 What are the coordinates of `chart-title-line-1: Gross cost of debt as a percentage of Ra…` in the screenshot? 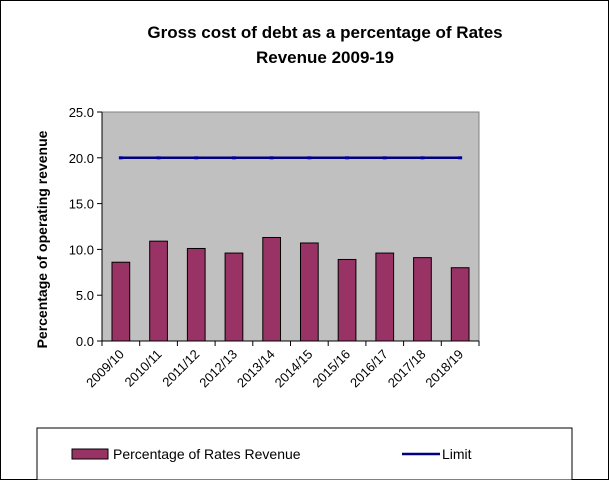 It's located at (324, 32).